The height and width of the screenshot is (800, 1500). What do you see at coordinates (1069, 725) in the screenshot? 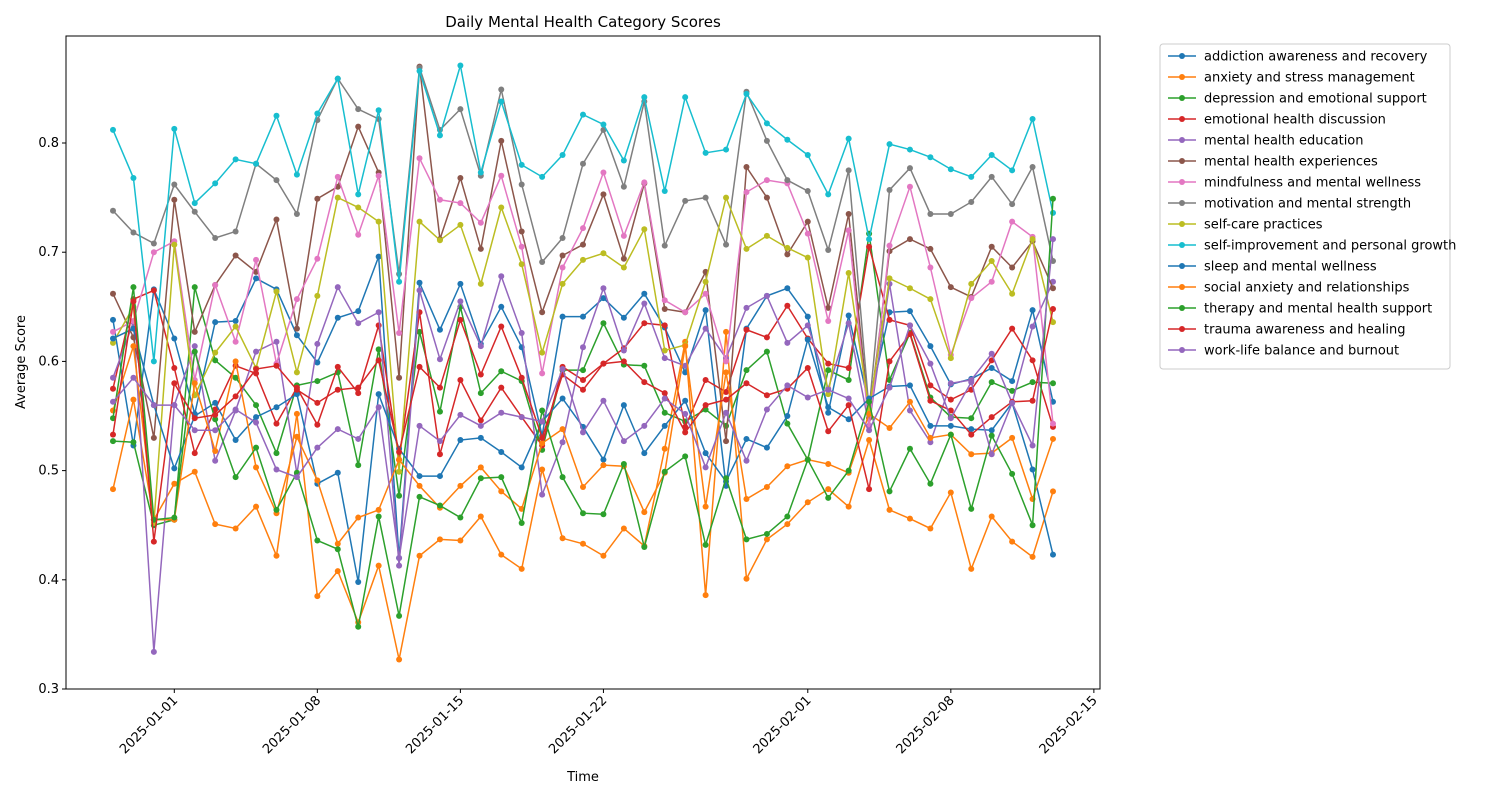
I see `x-tick-label: 2025-02-15` at bounding box center [1069, 725].